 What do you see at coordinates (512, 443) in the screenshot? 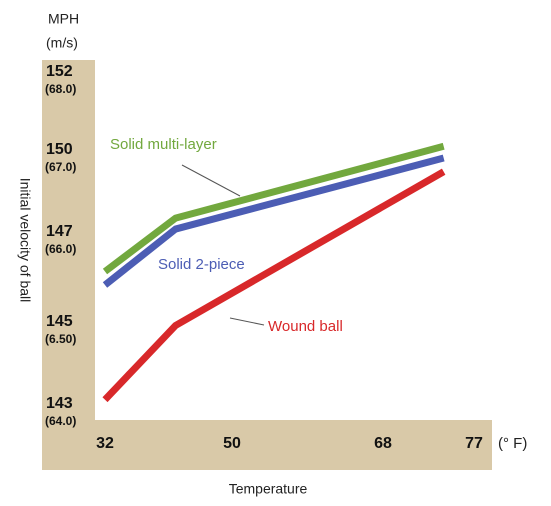
I see `x-unit: (° F)` at bounding box center [512, 443].